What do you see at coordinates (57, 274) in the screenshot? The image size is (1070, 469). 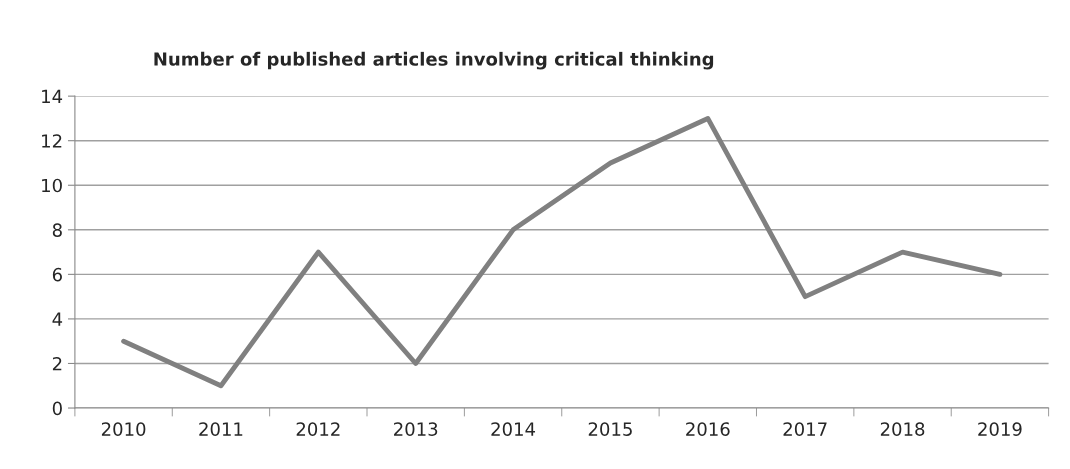 I see `y-tick-label: 6` at bounding box center [57, 274].